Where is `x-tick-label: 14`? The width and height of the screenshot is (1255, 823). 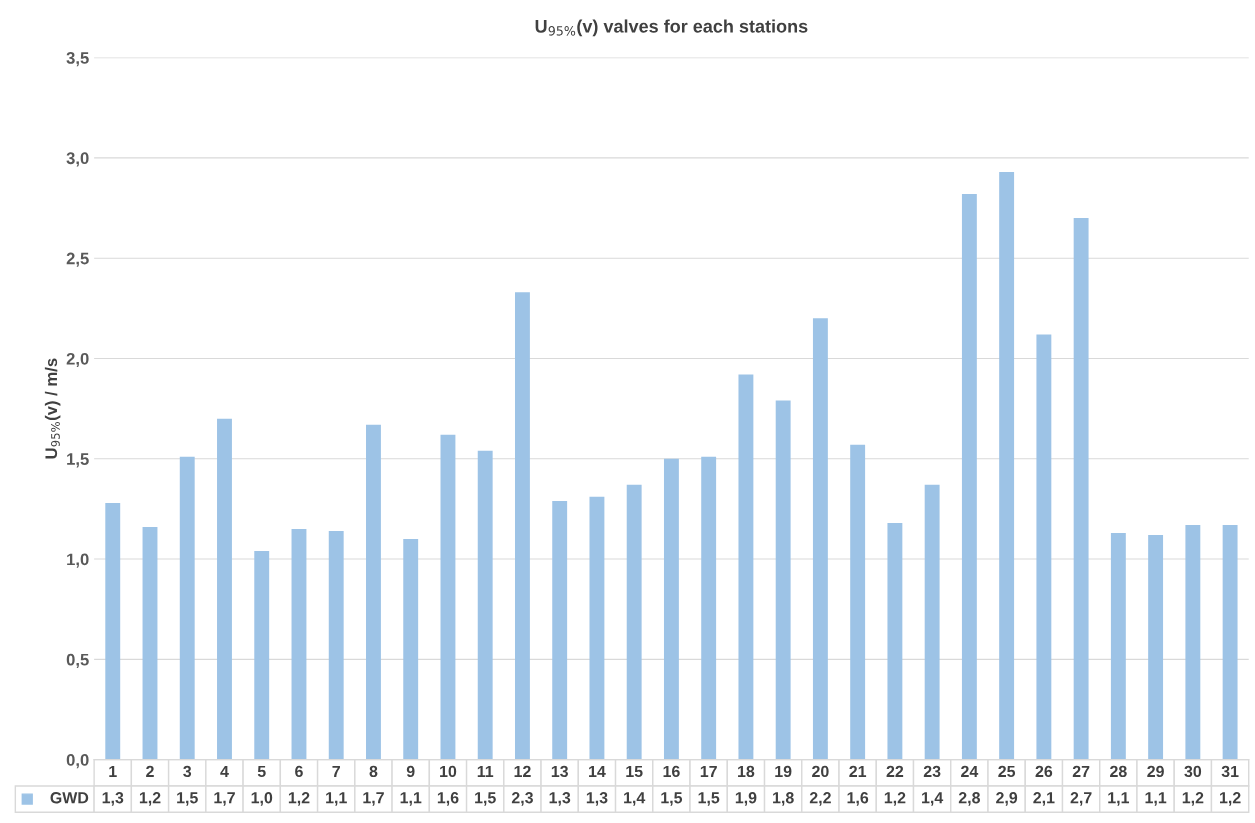
x-tick-label: 14 is located at coordinates (597, 771).